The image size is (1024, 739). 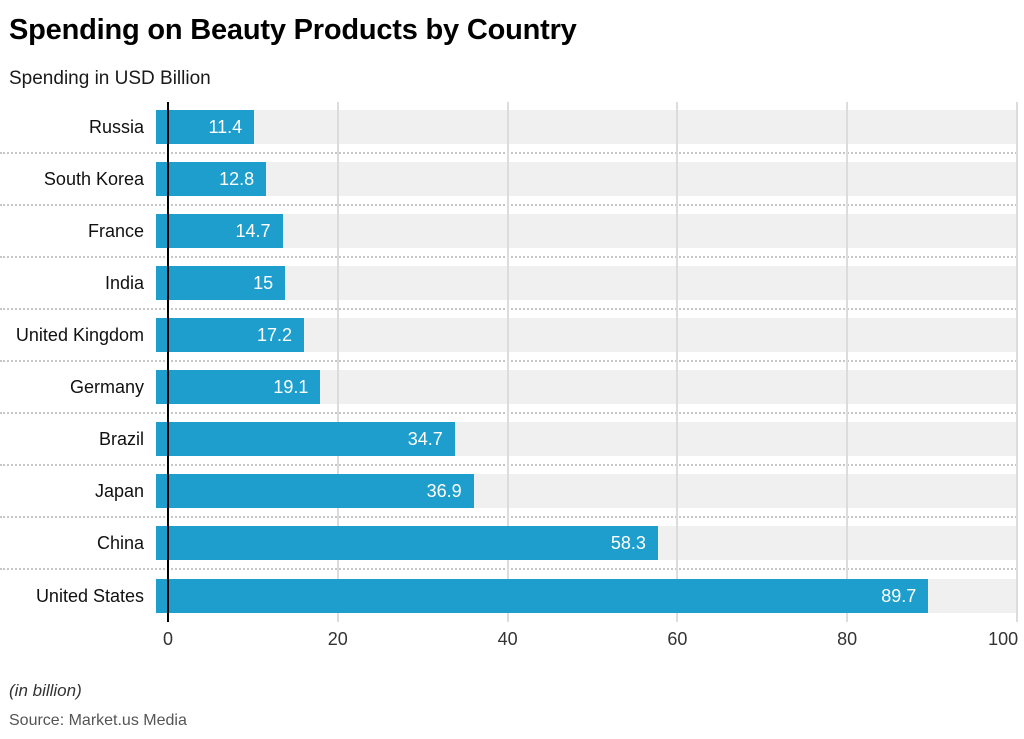 I want to click on x-tick-label: 0, so click(x=168, y=639).